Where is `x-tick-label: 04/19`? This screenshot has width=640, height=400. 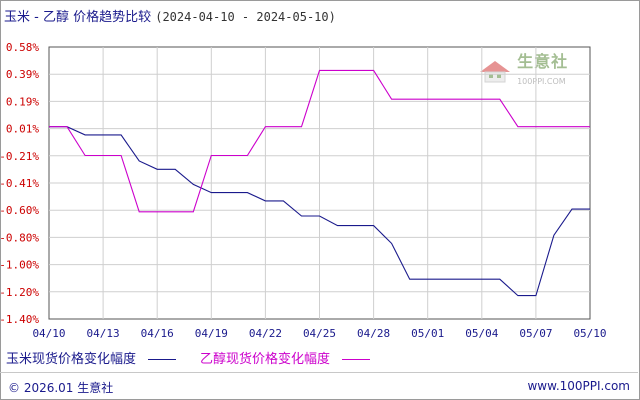
x-tick-label: 04/19 is located at coordinates (211, 333).